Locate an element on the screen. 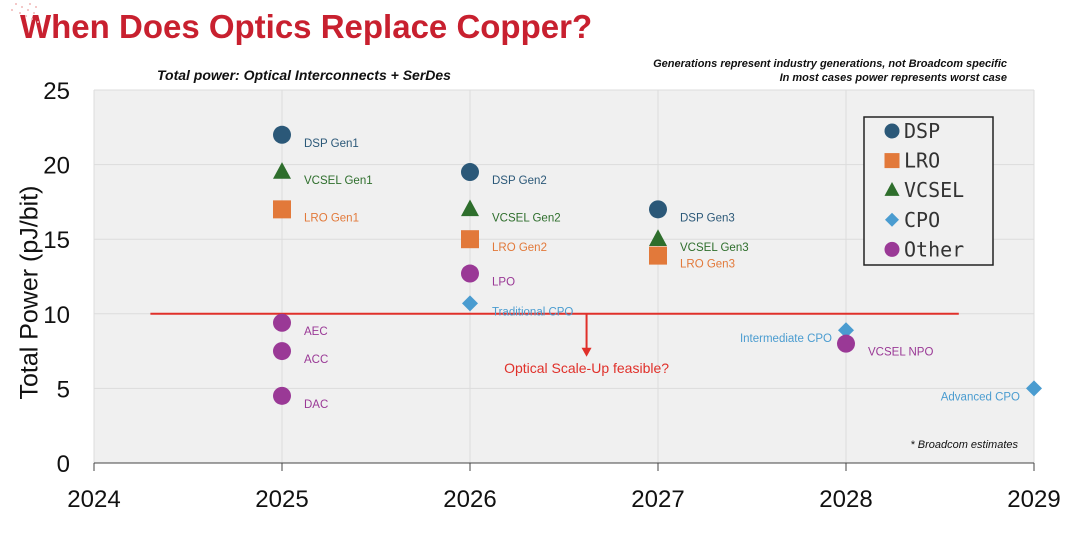 The height and width of the screenshot is (545, 1080). x-tick-label: 2024 is located at coordinates (93, 499).